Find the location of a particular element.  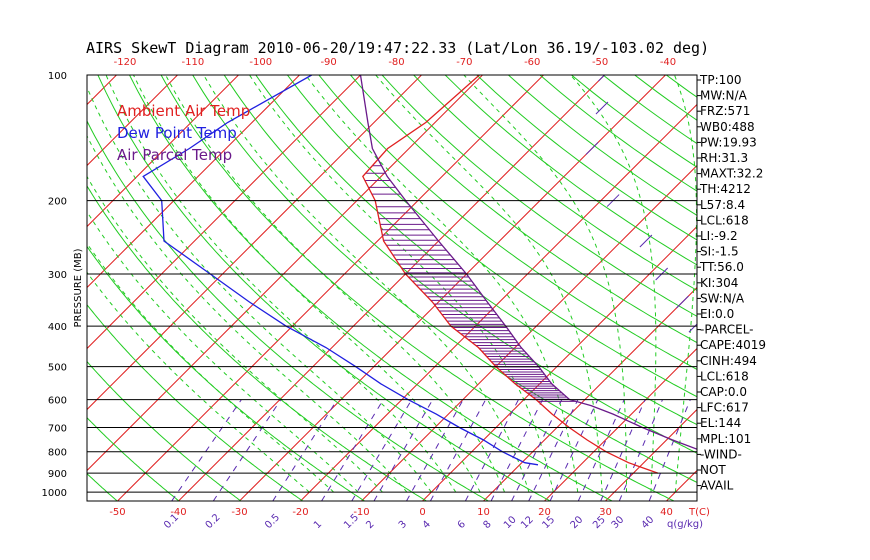

temp-axis-label: T(C) is located at coordinates (699, 512).